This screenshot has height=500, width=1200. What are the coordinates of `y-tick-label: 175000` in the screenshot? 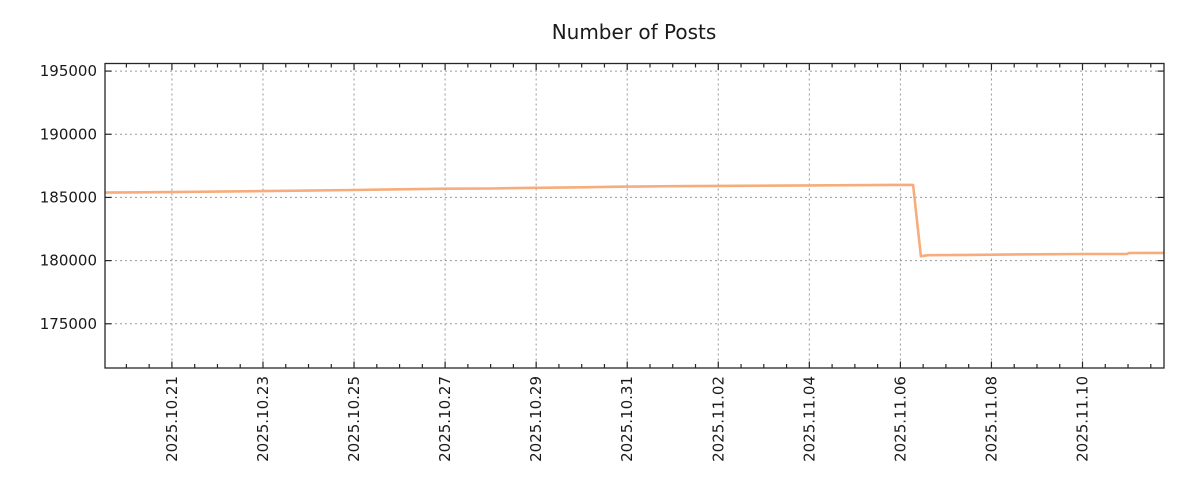 It's located at (68, 324).